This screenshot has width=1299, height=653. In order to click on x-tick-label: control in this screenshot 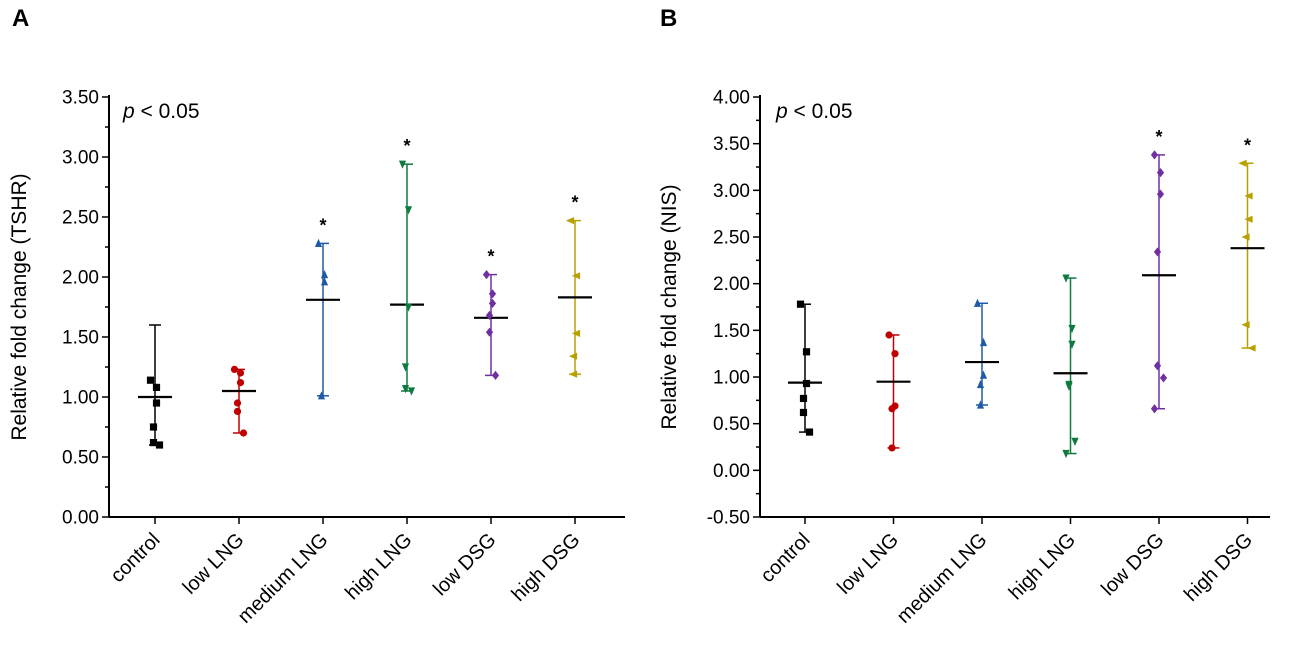, I will do `click(136, 558)`.